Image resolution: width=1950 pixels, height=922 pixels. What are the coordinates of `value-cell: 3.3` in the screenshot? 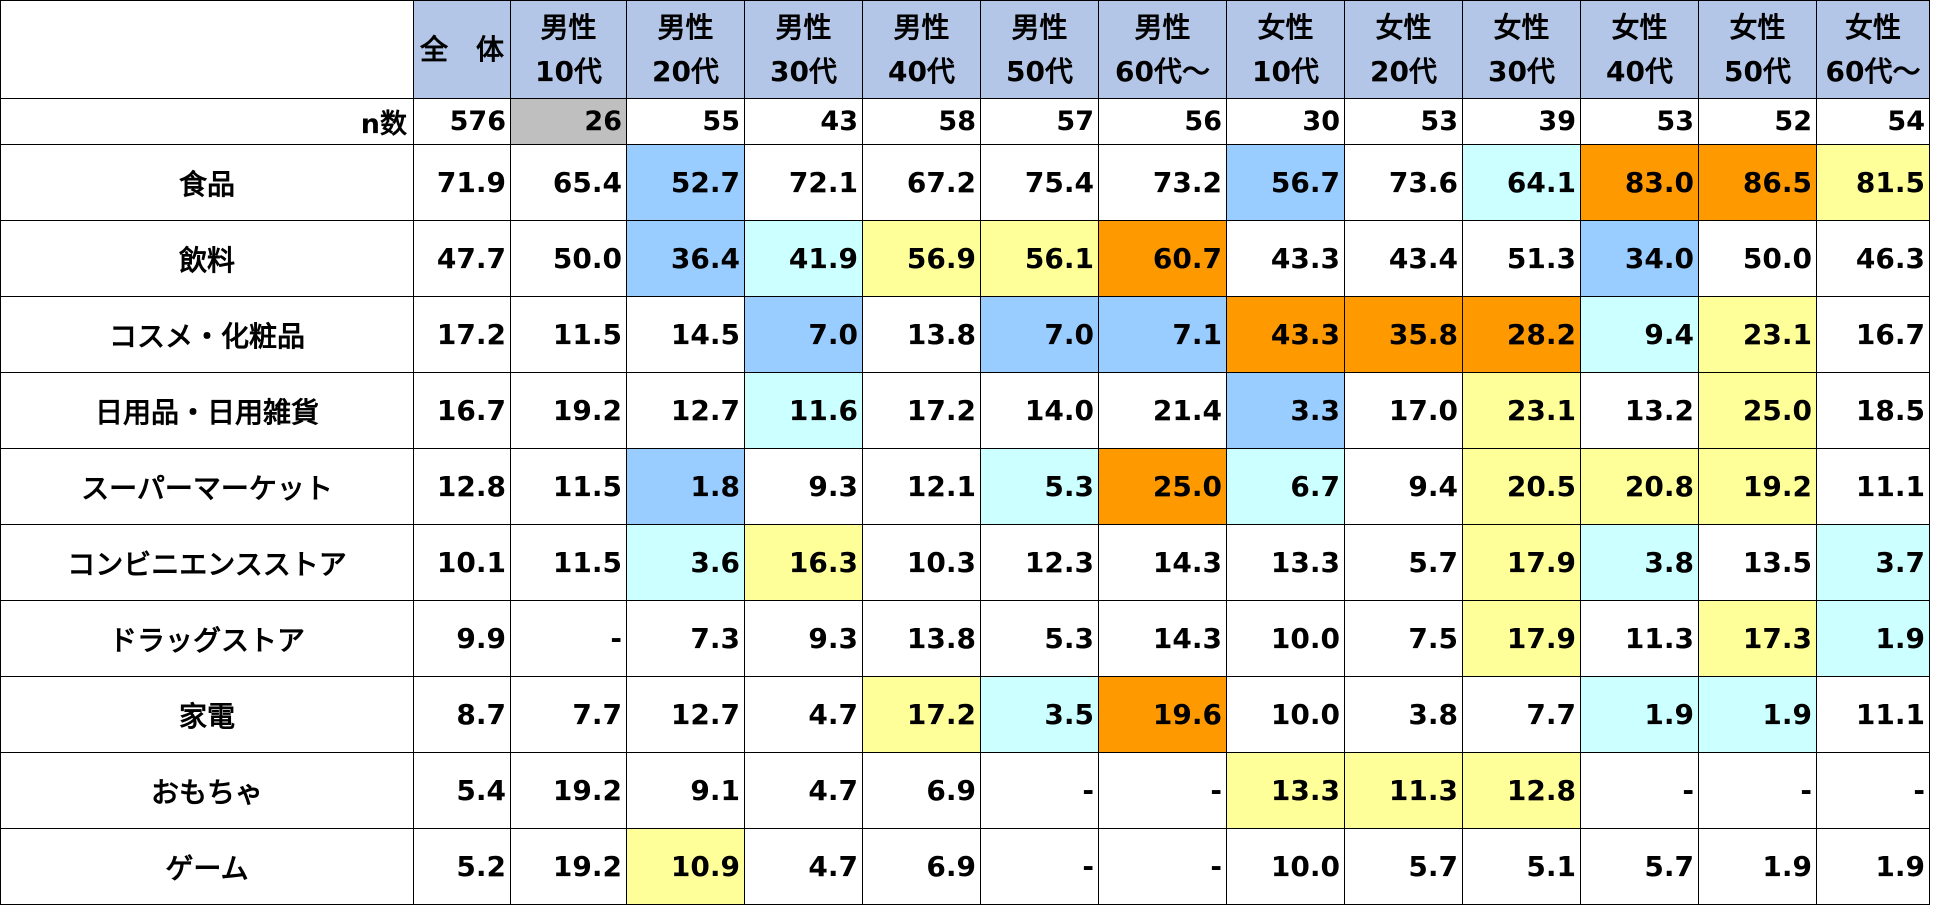 It's located at (1285, 410).